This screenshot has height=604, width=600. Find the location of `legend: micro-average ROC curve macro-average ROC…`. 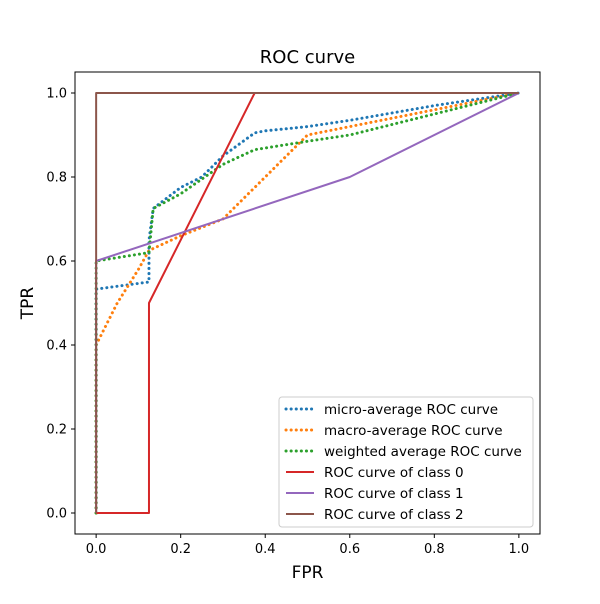

legend: micro-average ROC curve macro-average ROC… is located at coordinates (406, 462).